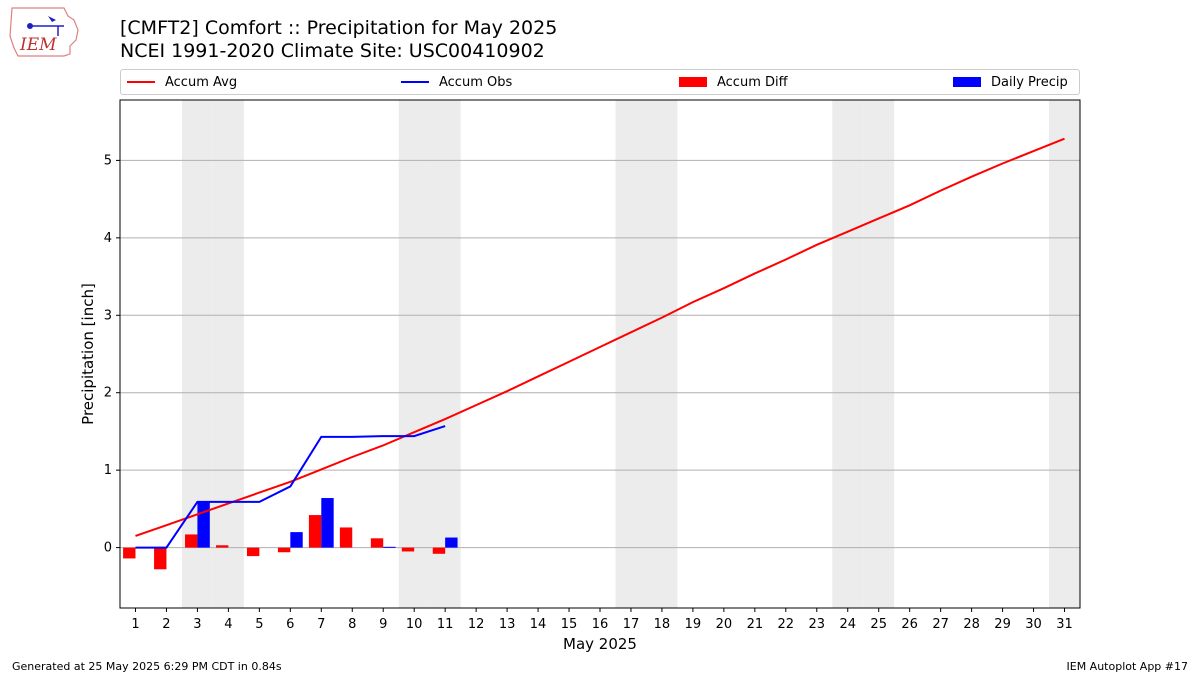 The width and height of the screenshot is (1200, 675). I want to click on y-tick-label: 1, so click(108, 470).